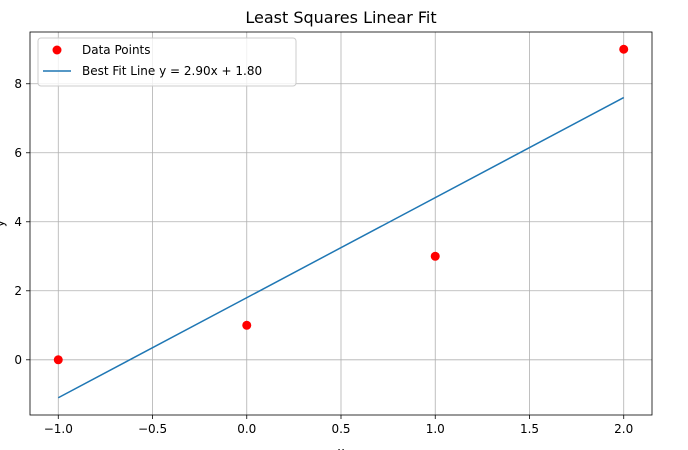 The height and width of the screenshot is (450, 688). What do you see at coordinates (340, 17) in the screenshot?
I see `chart-title: Least Squares Linear Fit` at bounding box center [340, 17].